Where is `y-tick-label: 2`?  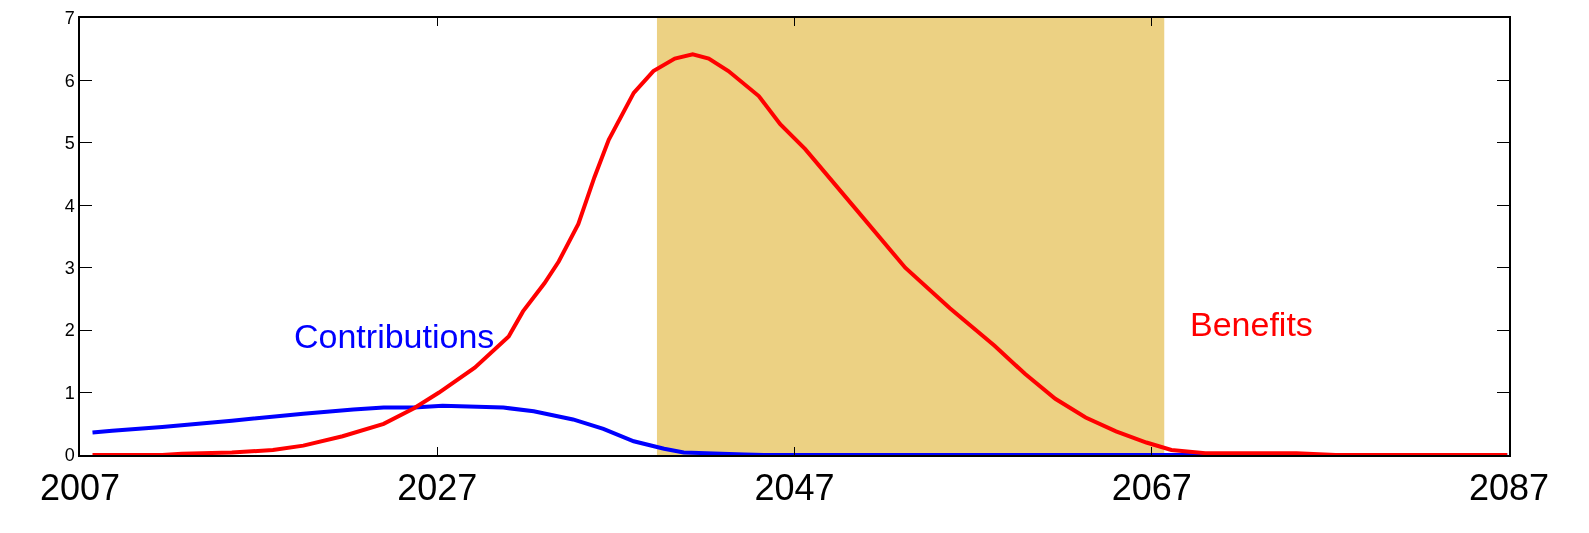
y-tick-label: 2 is located at coordinates (69, 330).